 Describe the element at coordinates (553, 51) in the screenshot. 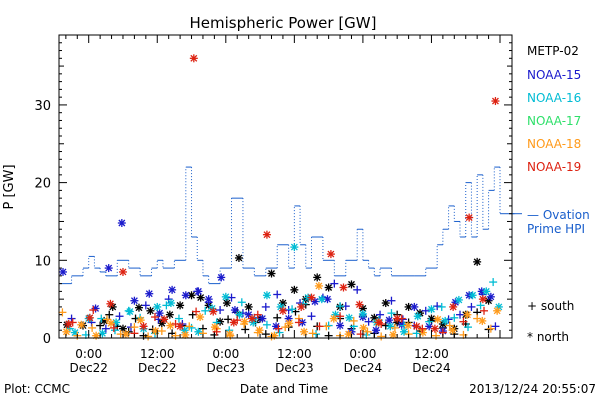

I see `legend-entry-metp-02: METP-02` at that location.